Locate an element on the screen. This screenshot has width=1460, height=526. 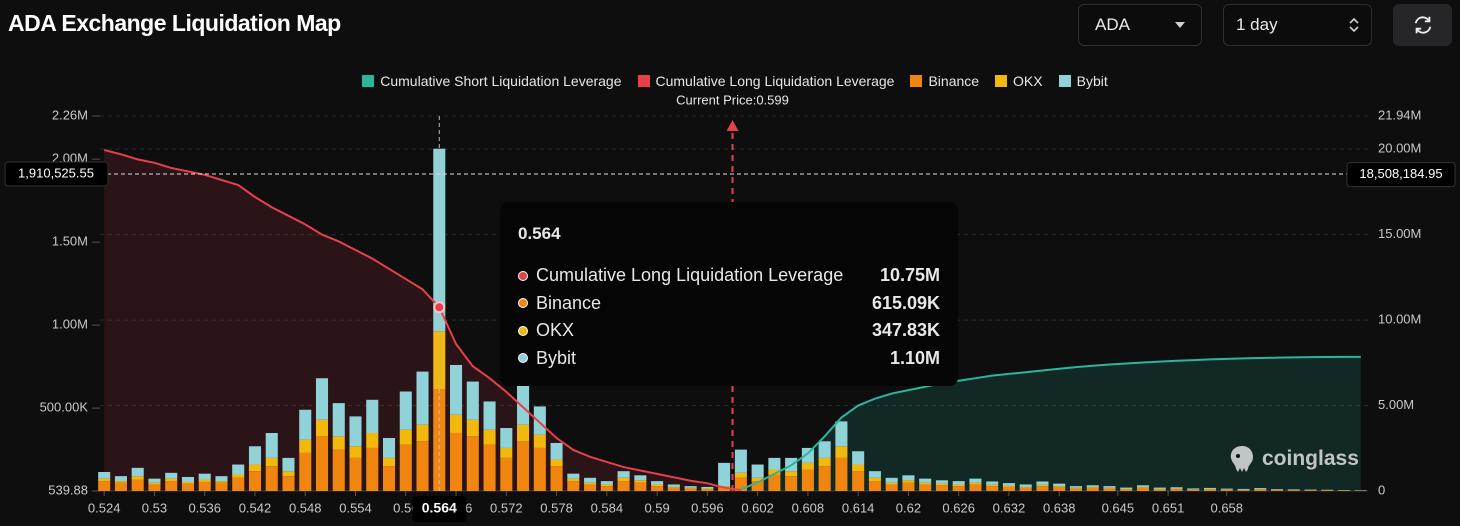
x-tick-label: 0.542 is located at coordinates (255, 507).